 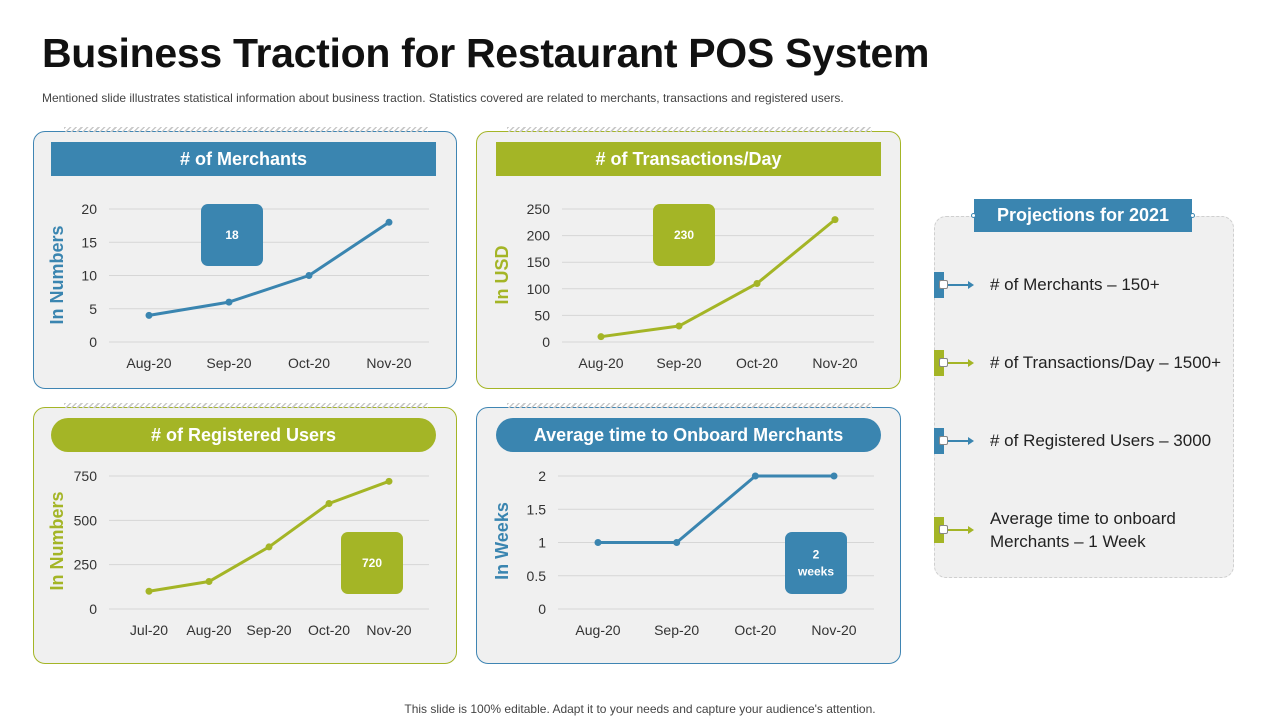 I want to click on projections-title-left-dot, so click(x=973, y=215).